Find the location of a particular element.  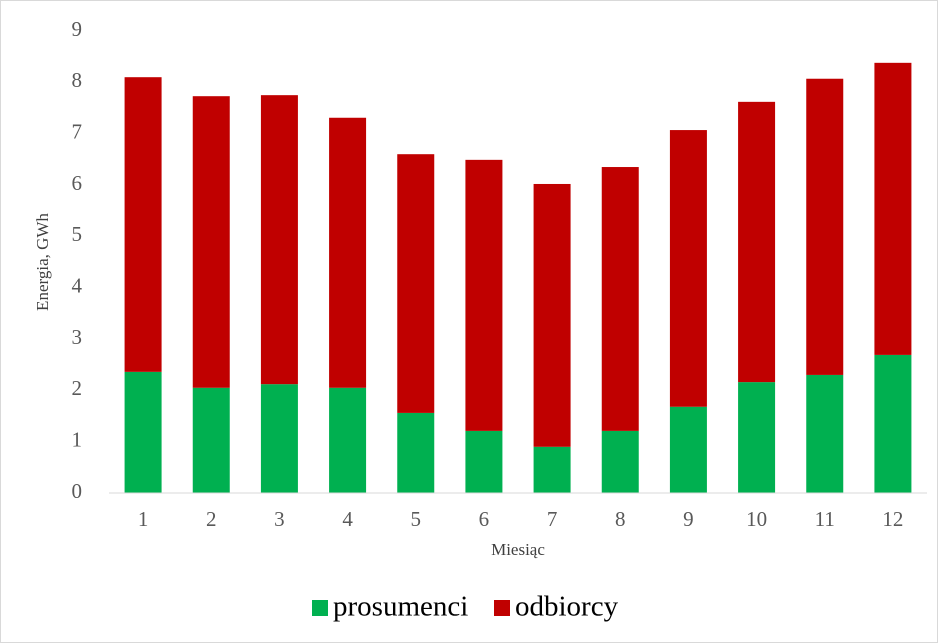

x-tick-label: 7 is located at coordinates (552, 519).